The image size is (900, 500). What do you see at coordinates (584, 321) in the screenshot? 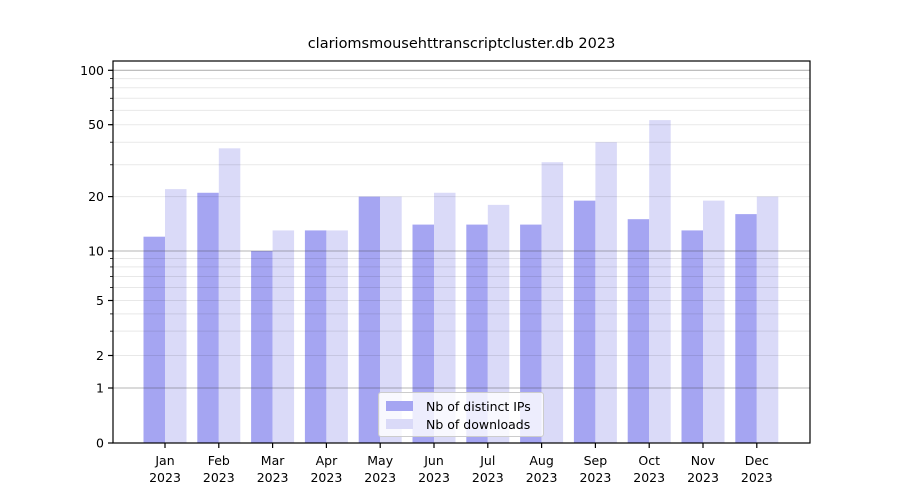
I see `bar-distinct-ips-sep` at bounding box center [584, 321].